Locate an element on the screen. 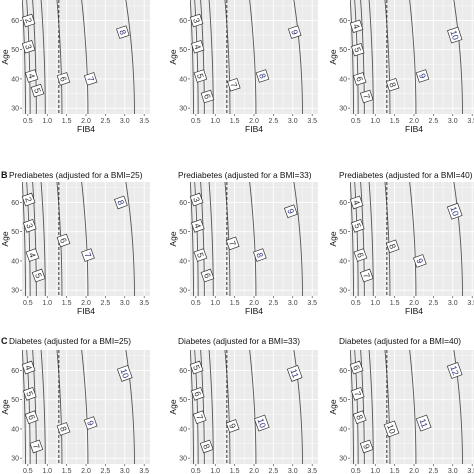  contour-label-text: 12 is located at coordinates (454, 370).